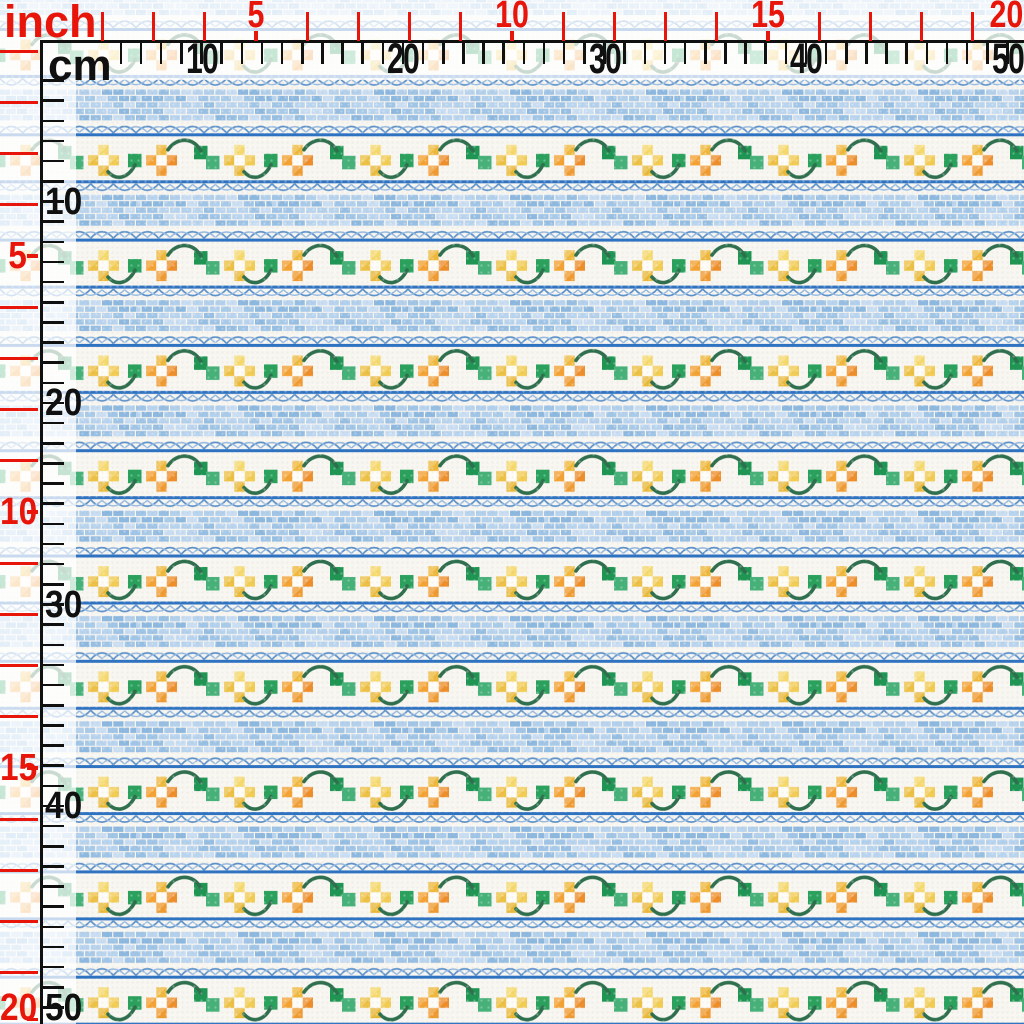  I want to click on left-ruler-backdrop, so click(38, 552).